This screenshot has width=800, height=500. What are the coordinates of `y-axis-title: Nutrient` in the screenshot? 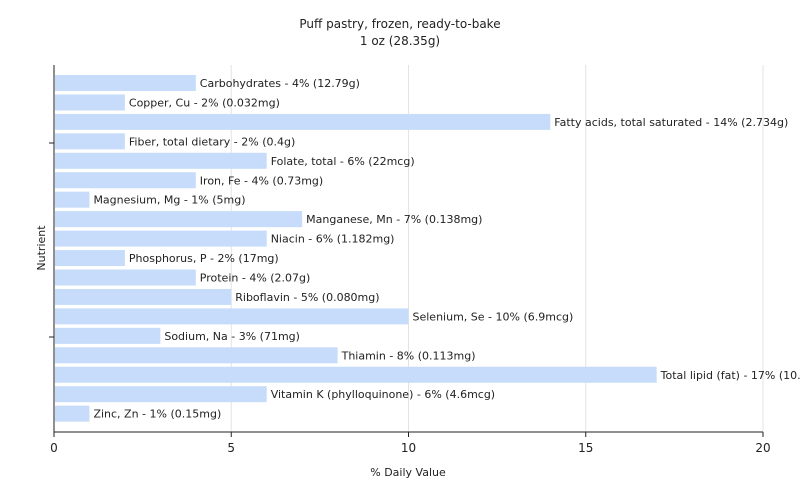 It's located at (41, 248).